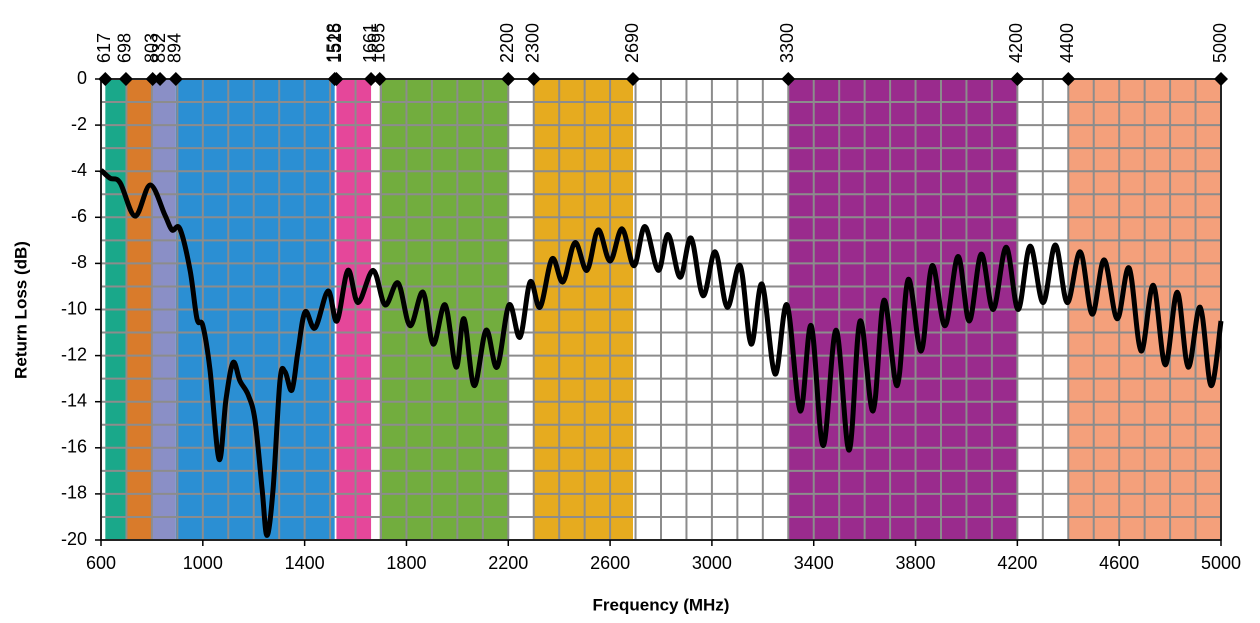  I want to click on x-tick-label: 4600, so click(1119, 563).